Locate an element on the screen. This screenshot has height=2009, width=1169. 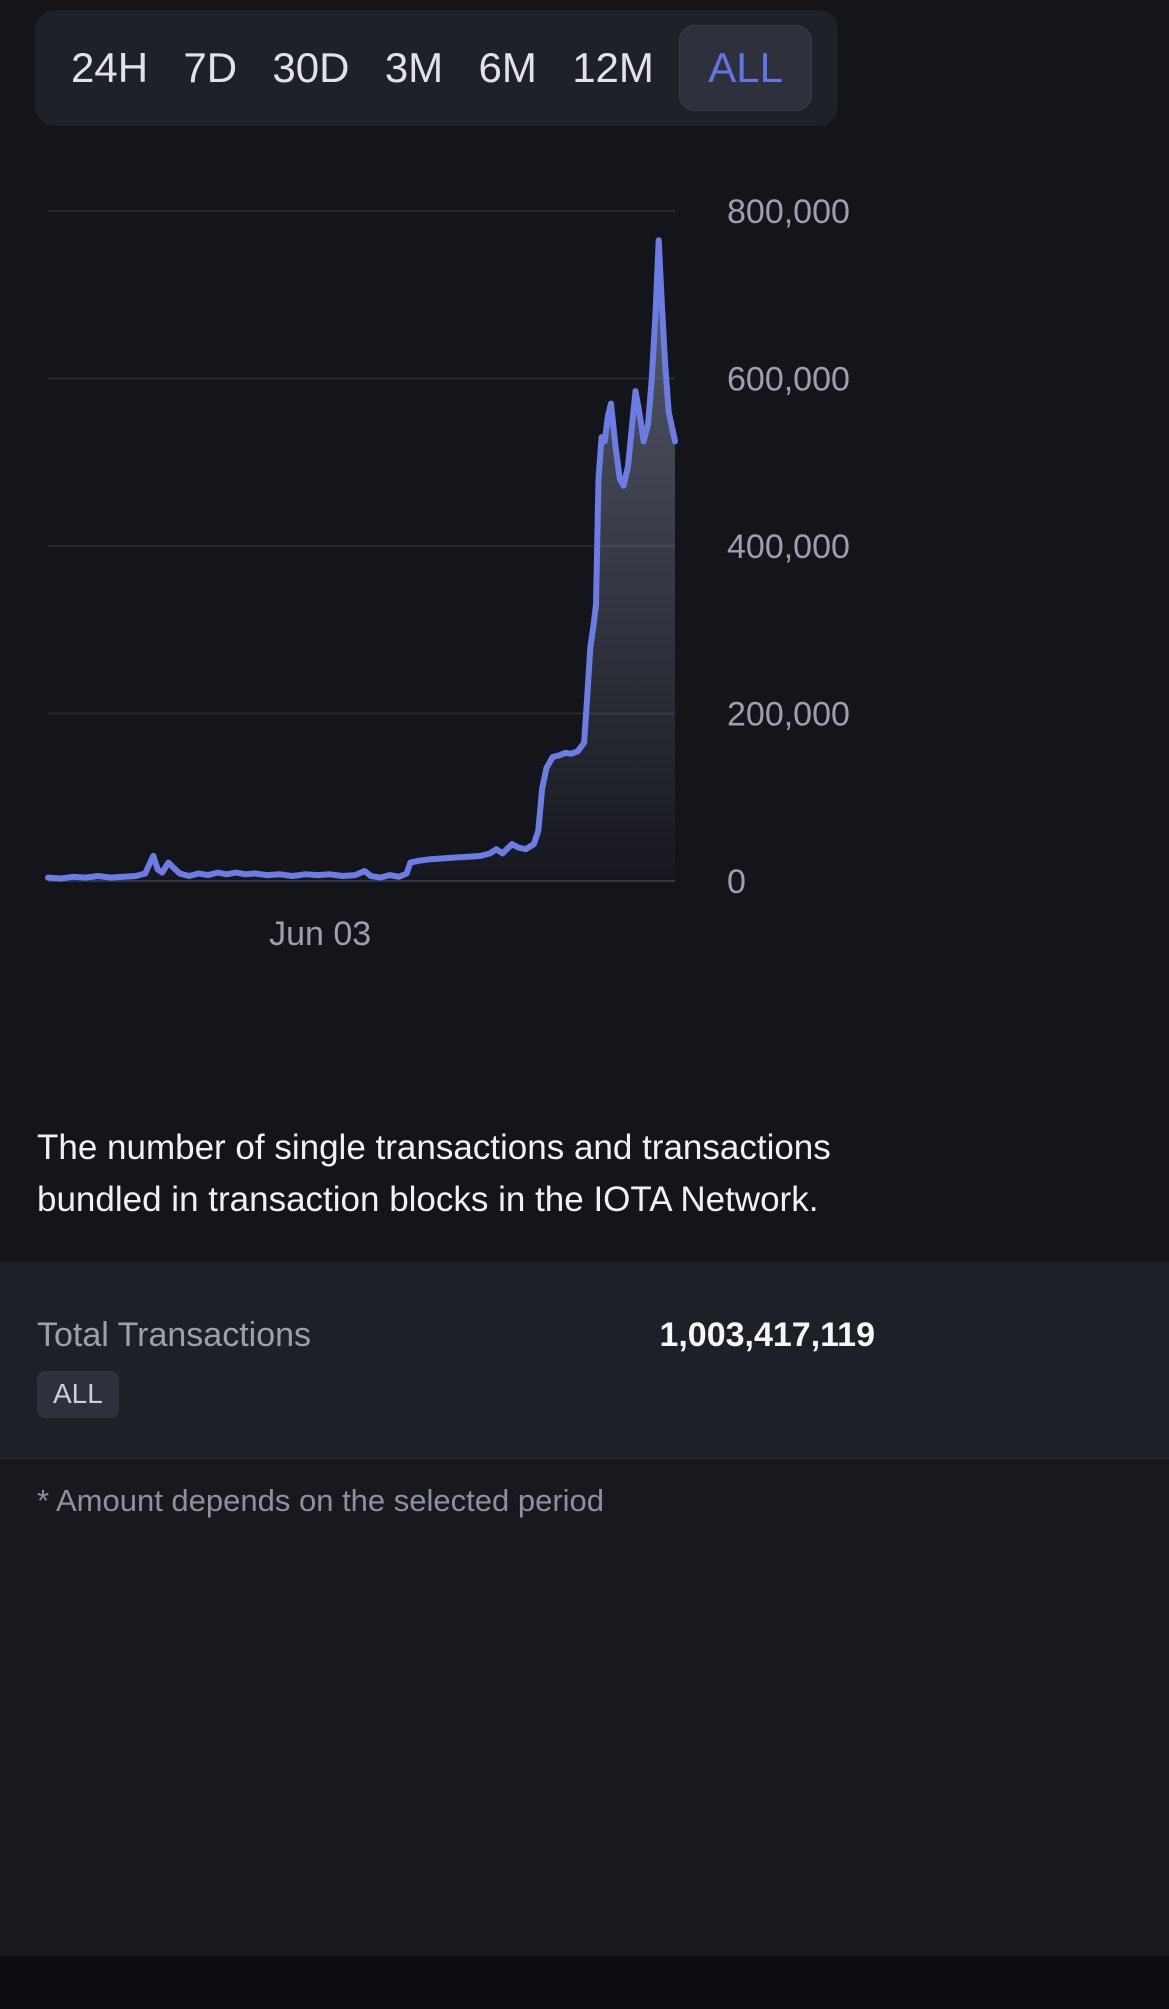
time-range-tabs: 24H 7D 30D 3M 6M 12M ALL is located at coordinates (436, 68).